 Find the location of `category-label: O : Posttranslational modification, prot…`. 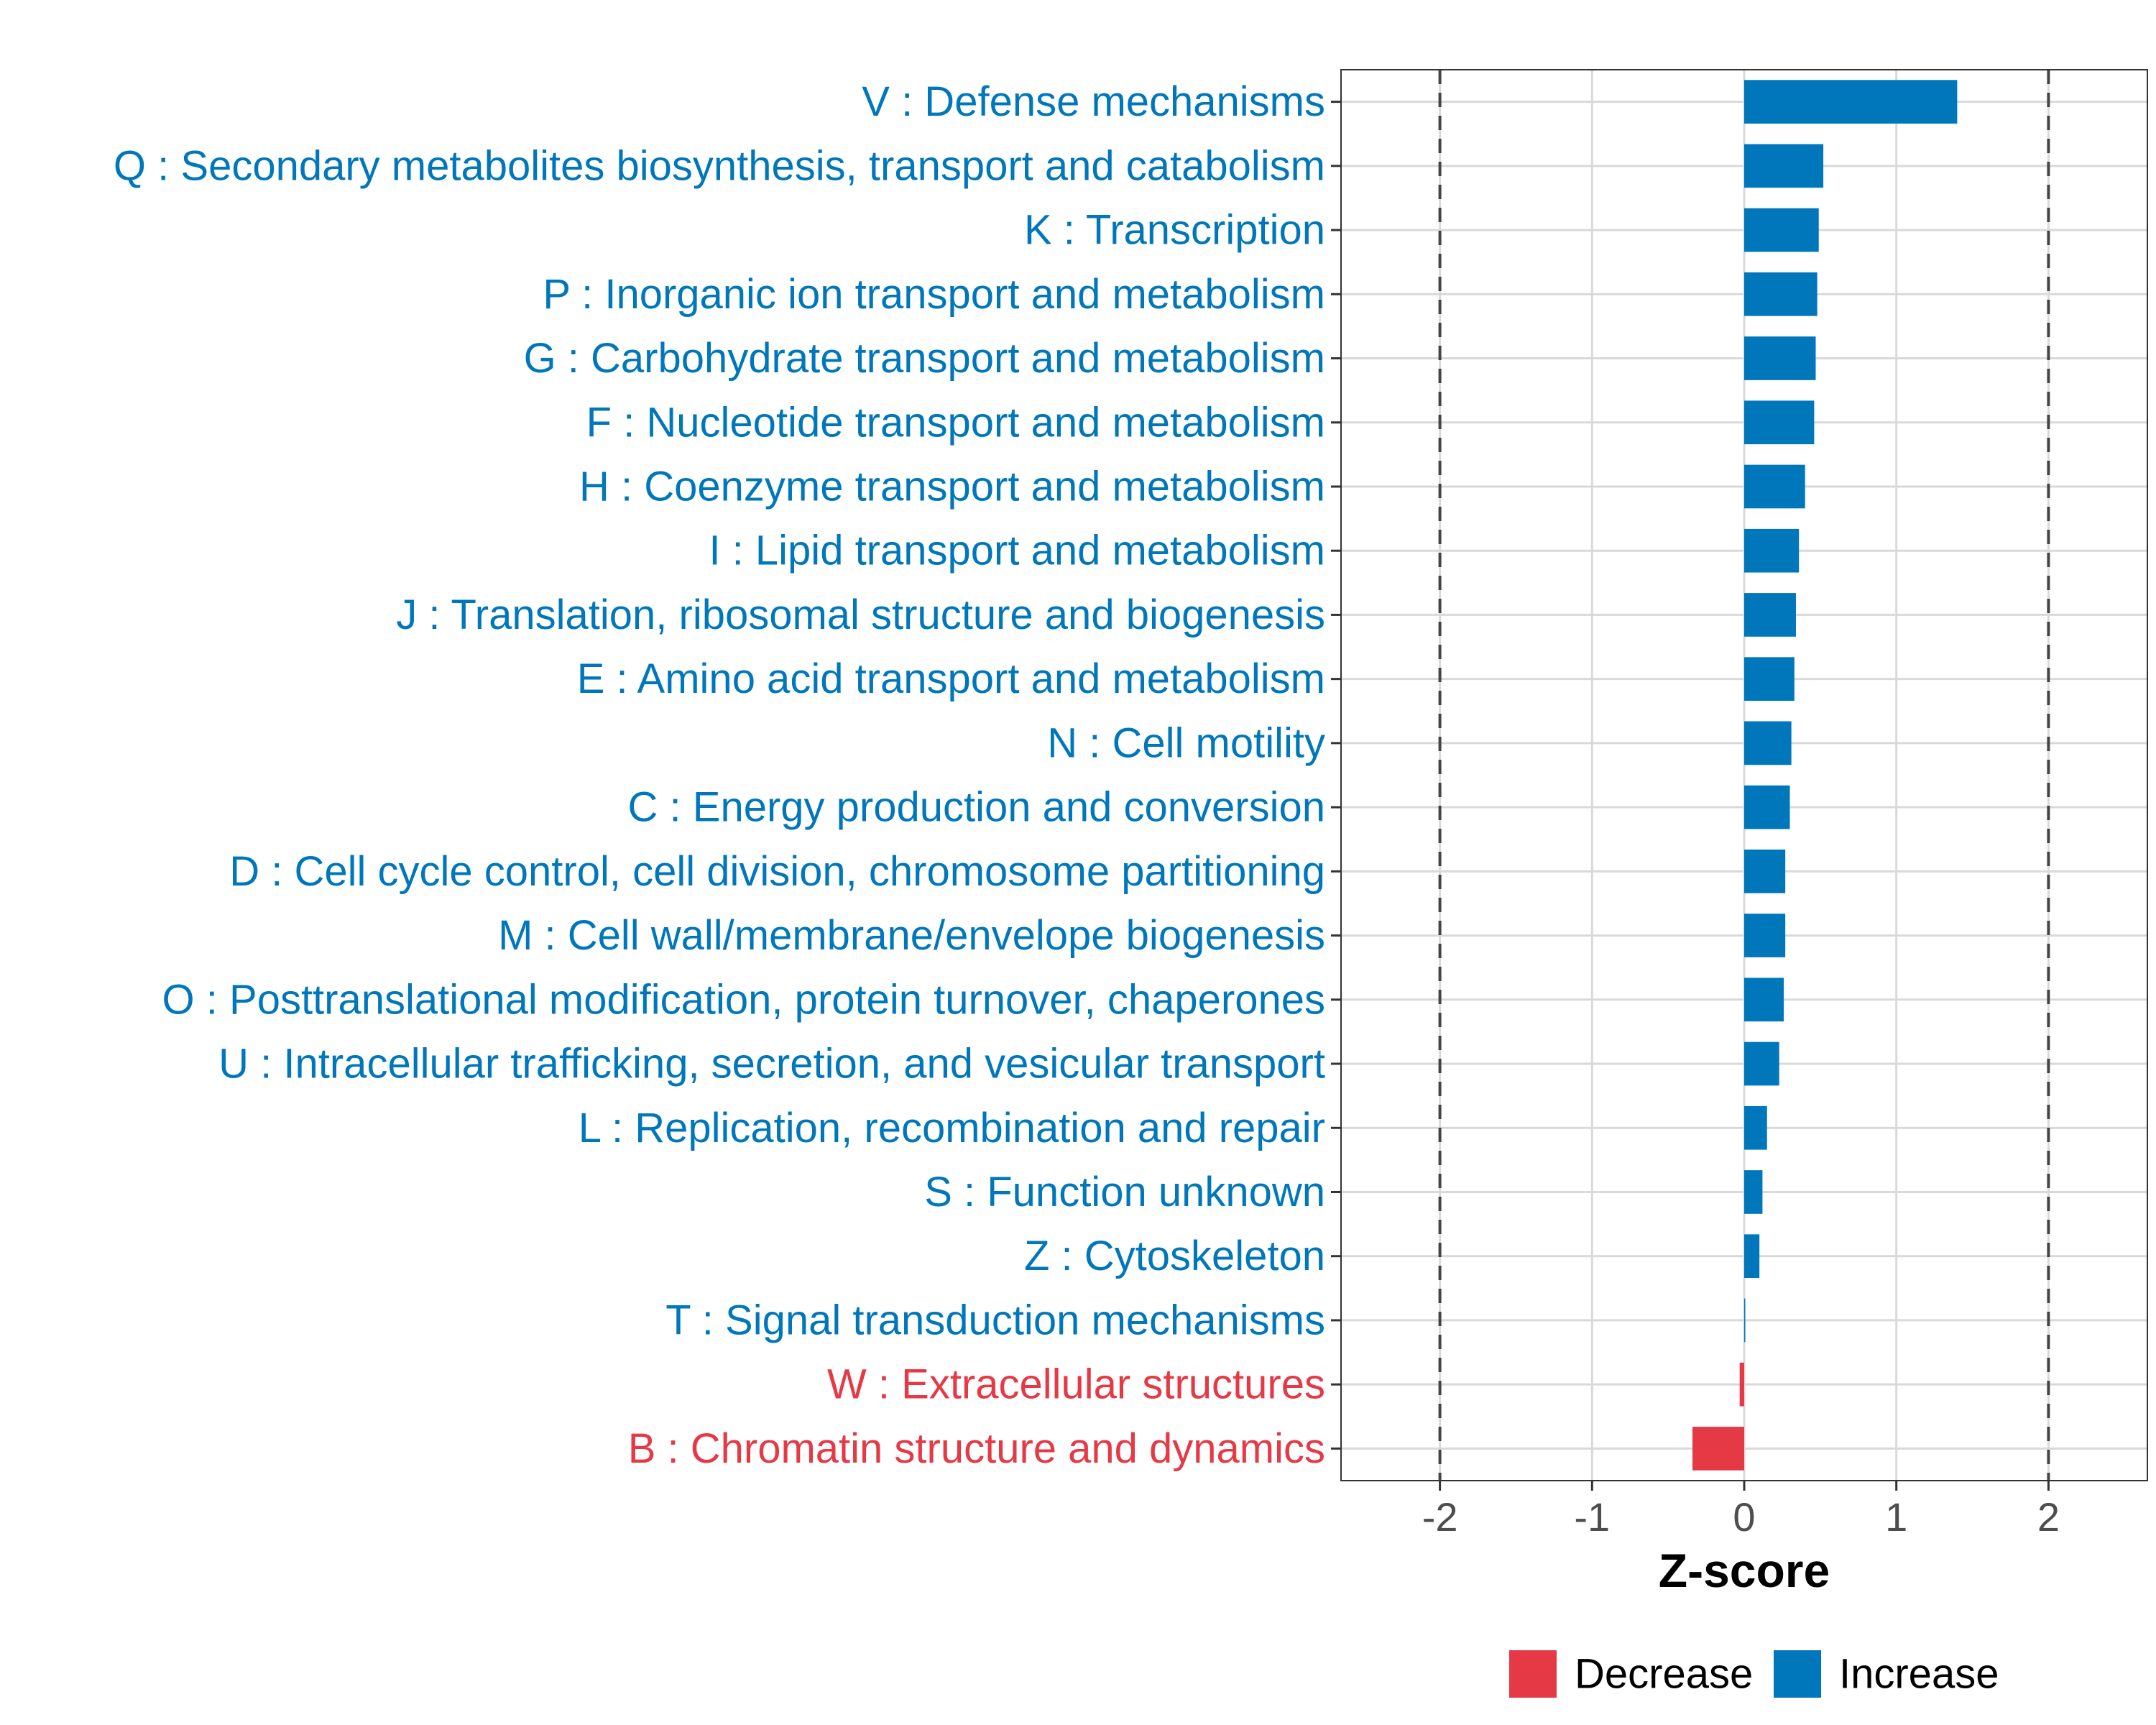

category-label: O : Posttranslational modification, prot… is located at coordinates (744, 999).